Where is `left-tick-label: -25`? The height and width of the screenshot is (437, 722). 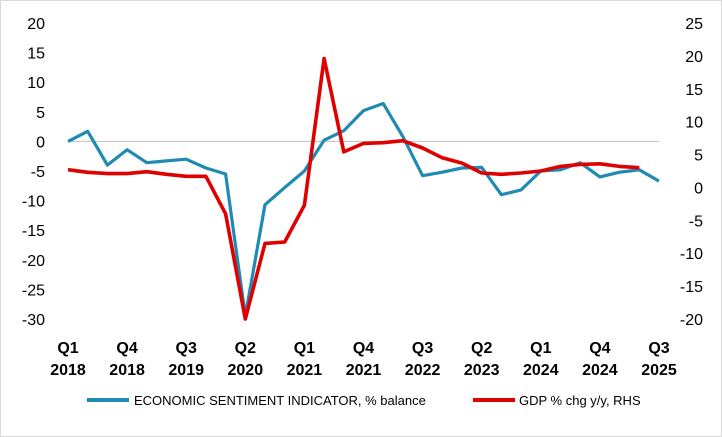
left-tick-label: -25 is located at coordinates (33, 290).